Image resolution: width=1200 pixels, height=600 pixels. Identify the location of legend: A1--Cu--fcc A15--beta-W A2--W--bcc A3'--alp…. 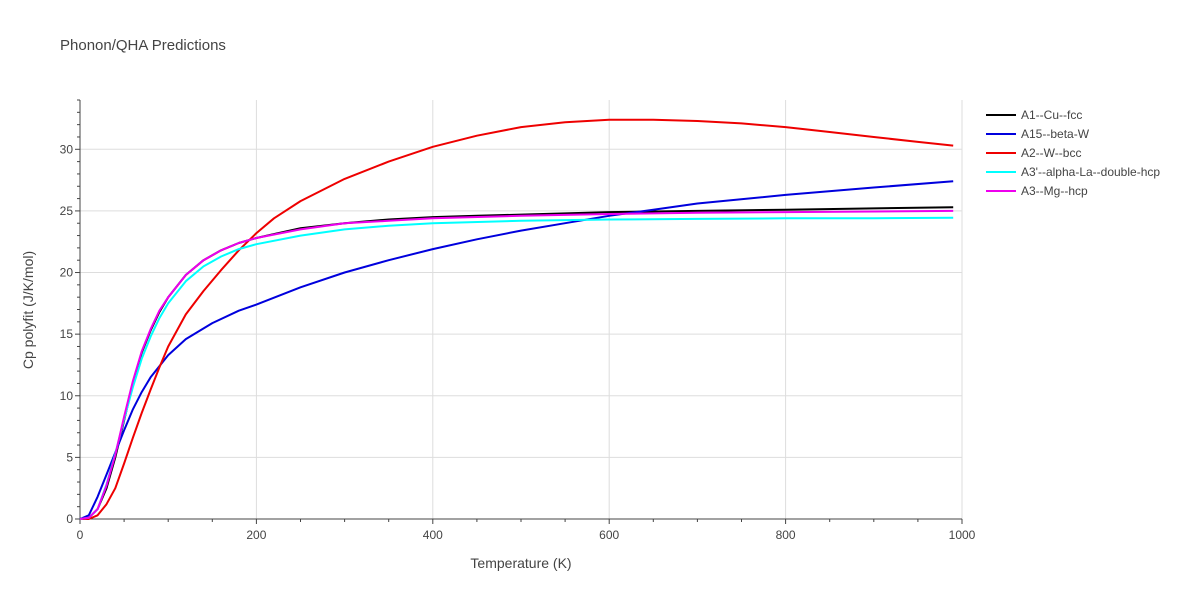
(1073, 153).